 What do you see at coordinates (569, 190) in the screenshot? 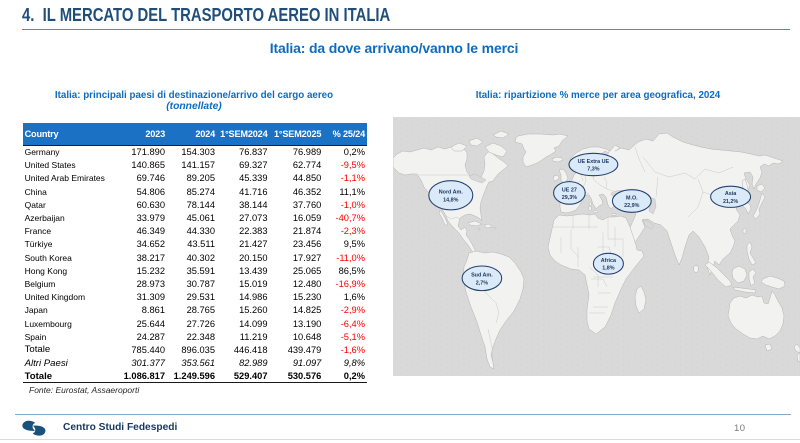
I see `svg-text: UE 27` at bounding box center [569, 190].